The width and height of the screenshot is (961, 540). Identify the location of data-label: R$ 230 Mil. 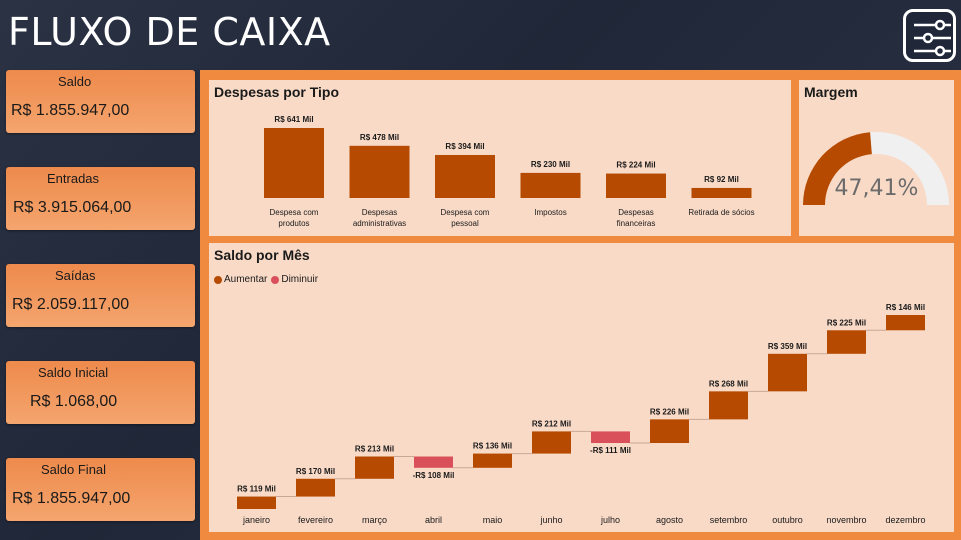
(550, 164).